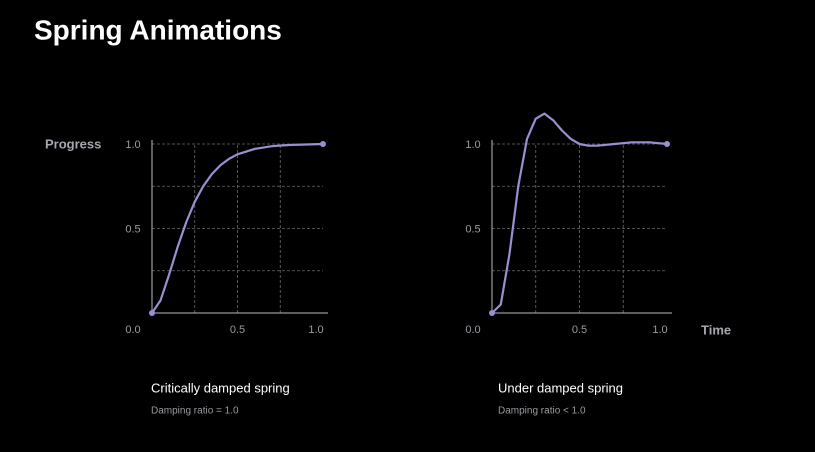  What do you see at coordinates (542, 411) in the screenshot?
I see `caption-note: Damping ratio < 1.0` at bounding box center [542, 411].